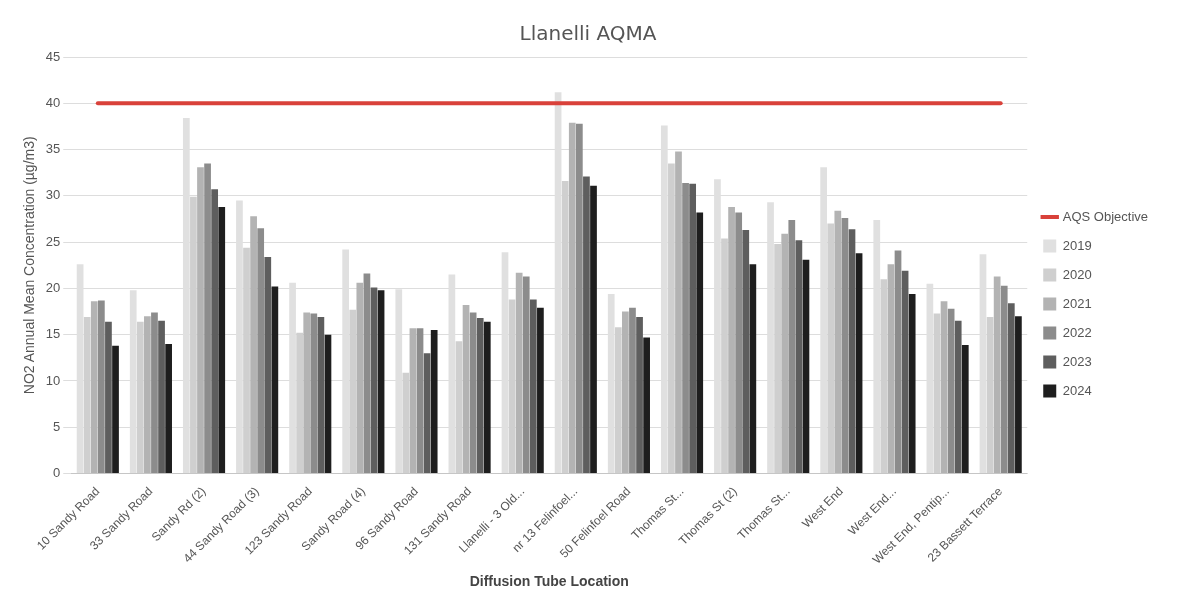 This screenshot has height=612, width=1190. I want to click on legend-label: 2022, so click(1077, 332).